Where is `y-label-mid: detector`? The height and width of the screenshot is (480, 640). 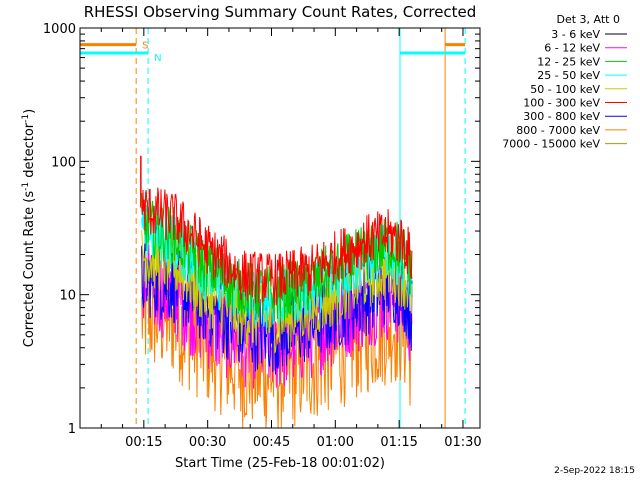
y-label-mid: detector is located at coordinates (29, 152).